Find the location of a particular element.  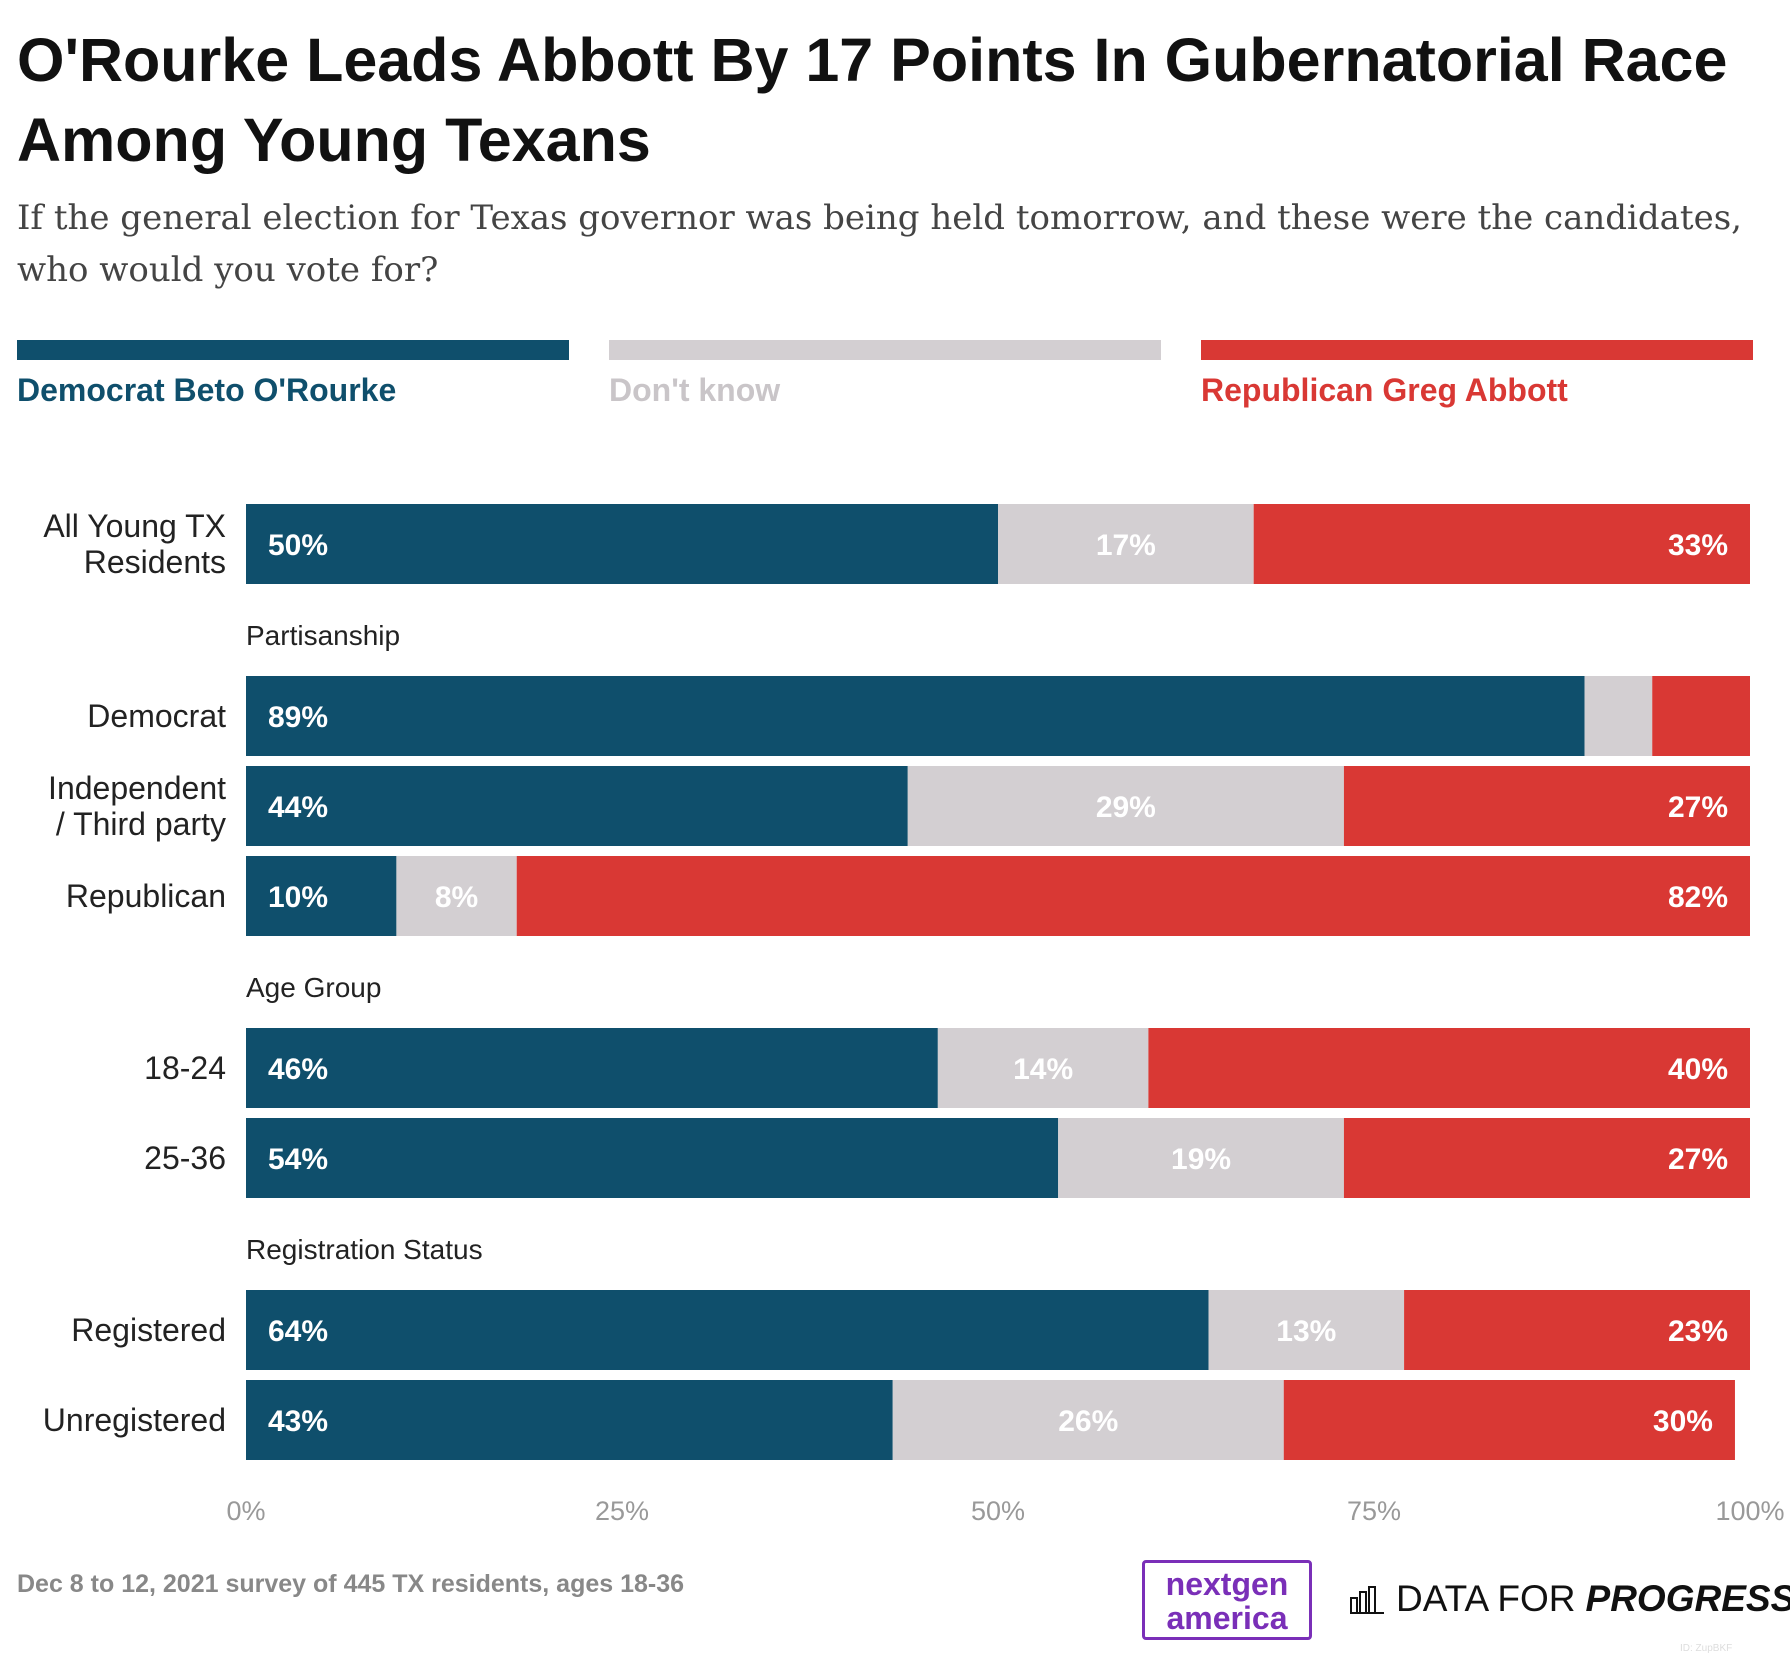

bar-segment-unregistered-democrat is located at coordinates (569, 1420).